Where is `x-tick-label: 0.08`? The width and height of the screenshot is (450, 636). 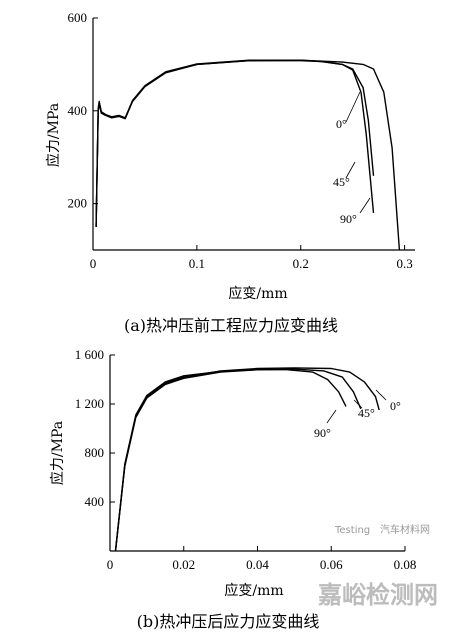 x-tick-label: 0.08 is located at coordinates (405, 564).